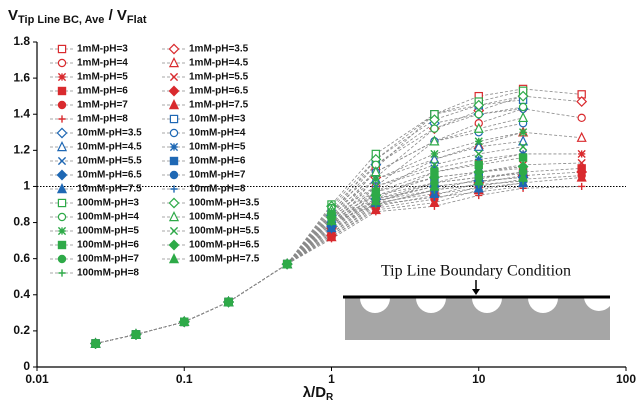 The height and width of the screenshot is (407, 636). Describe the element at coordinates (219, 63) in the screenshot. I see `legend-label: 1mM-pH=4.5` at that location.